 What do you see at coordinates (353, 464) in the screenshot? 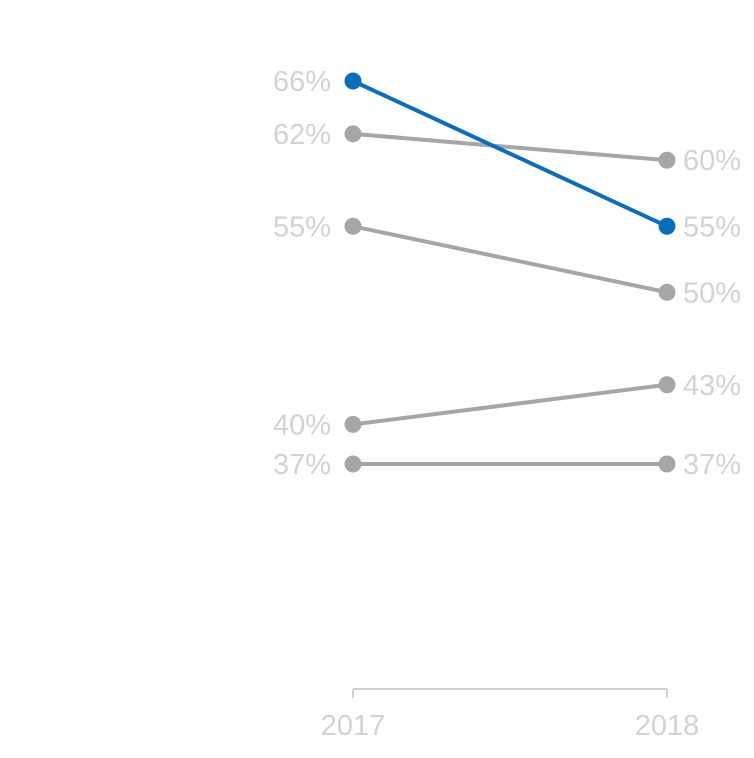
I see `series-4-point-2017` at bounding box center [353, 464].